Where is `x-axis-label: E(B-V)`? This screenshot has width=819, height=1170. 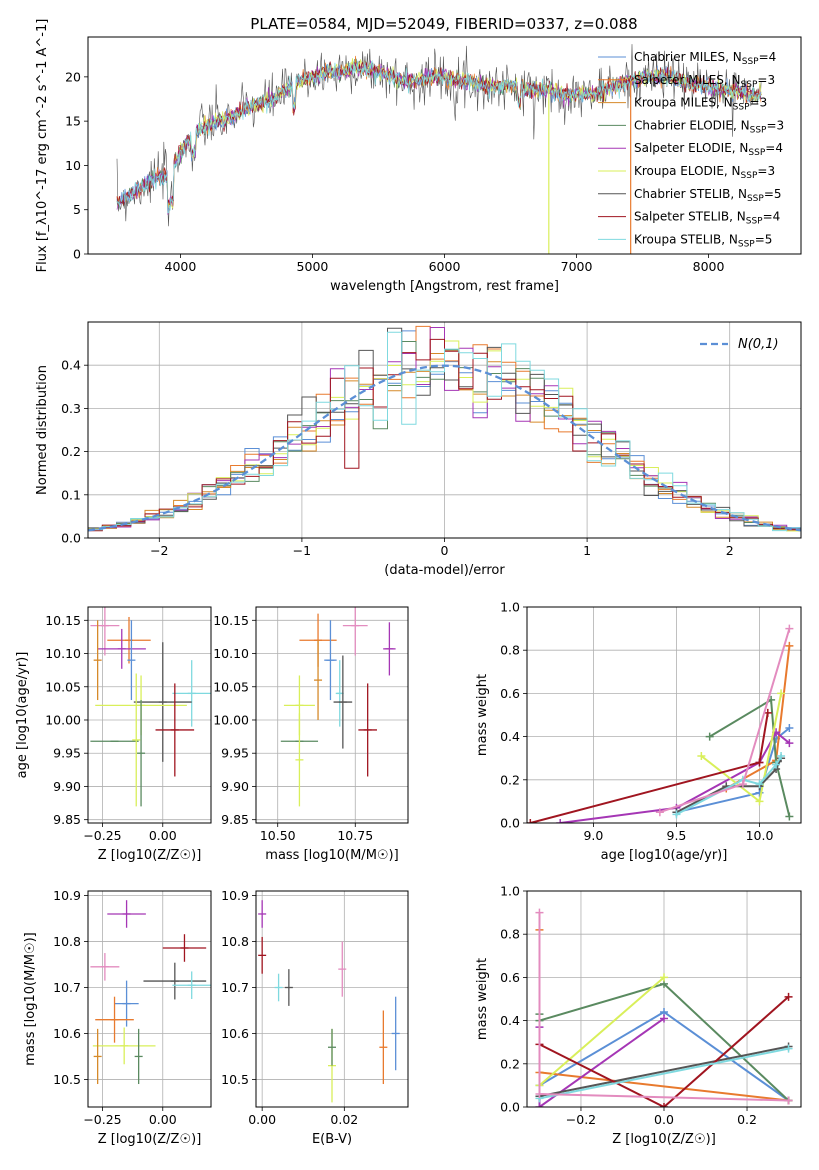
x-axis-label: E(B-V) is located at coordinates (332, 1139).